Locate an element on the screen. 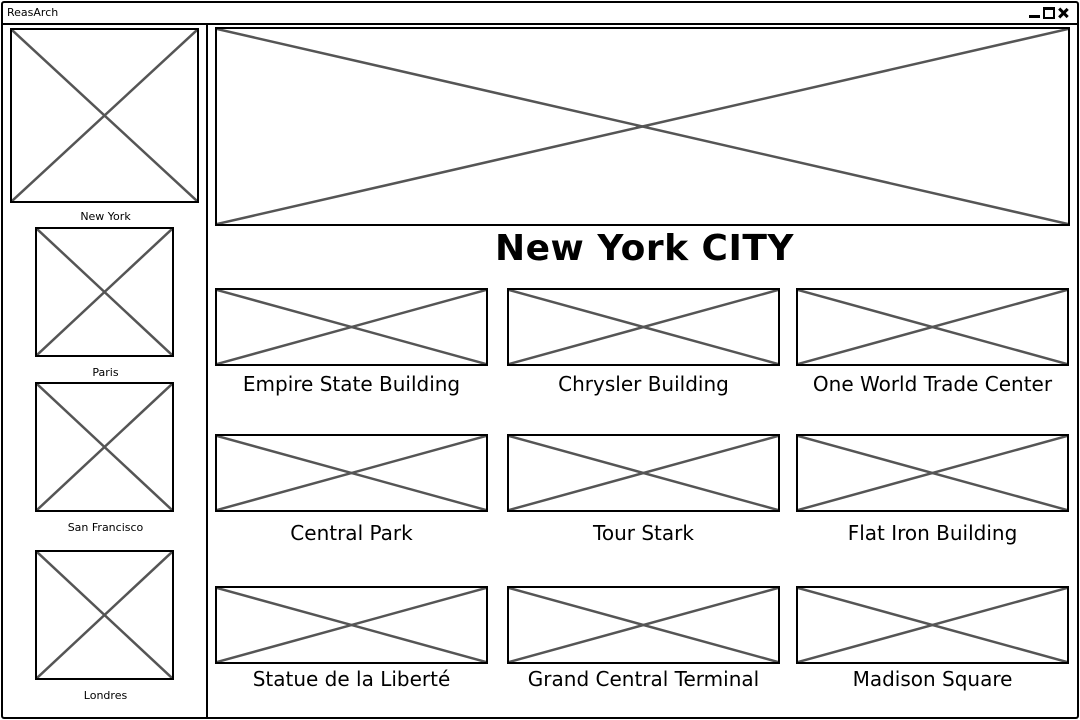 This screenshot has width=1080, height=720. landmark-label: Empire State Building is located at coordinates (351, 384).